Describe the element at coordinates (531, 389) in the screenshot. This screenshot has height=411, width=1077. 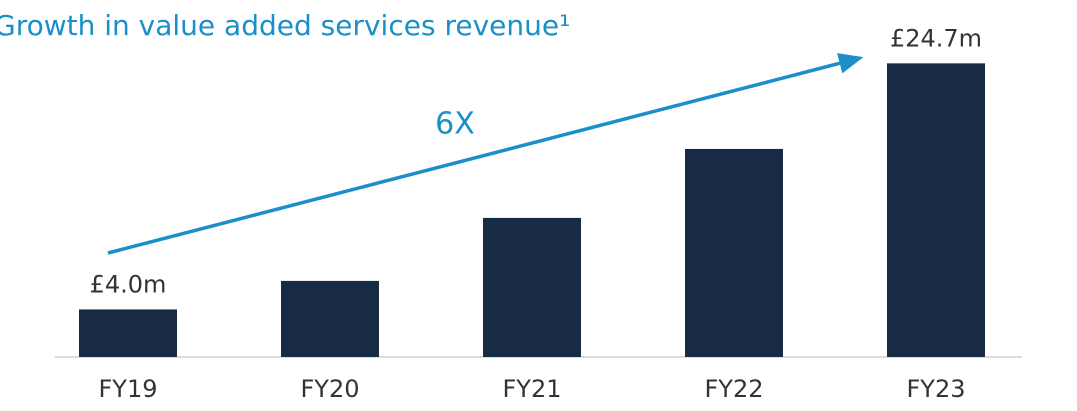
I see `x-tick-label: FY21` at that location.